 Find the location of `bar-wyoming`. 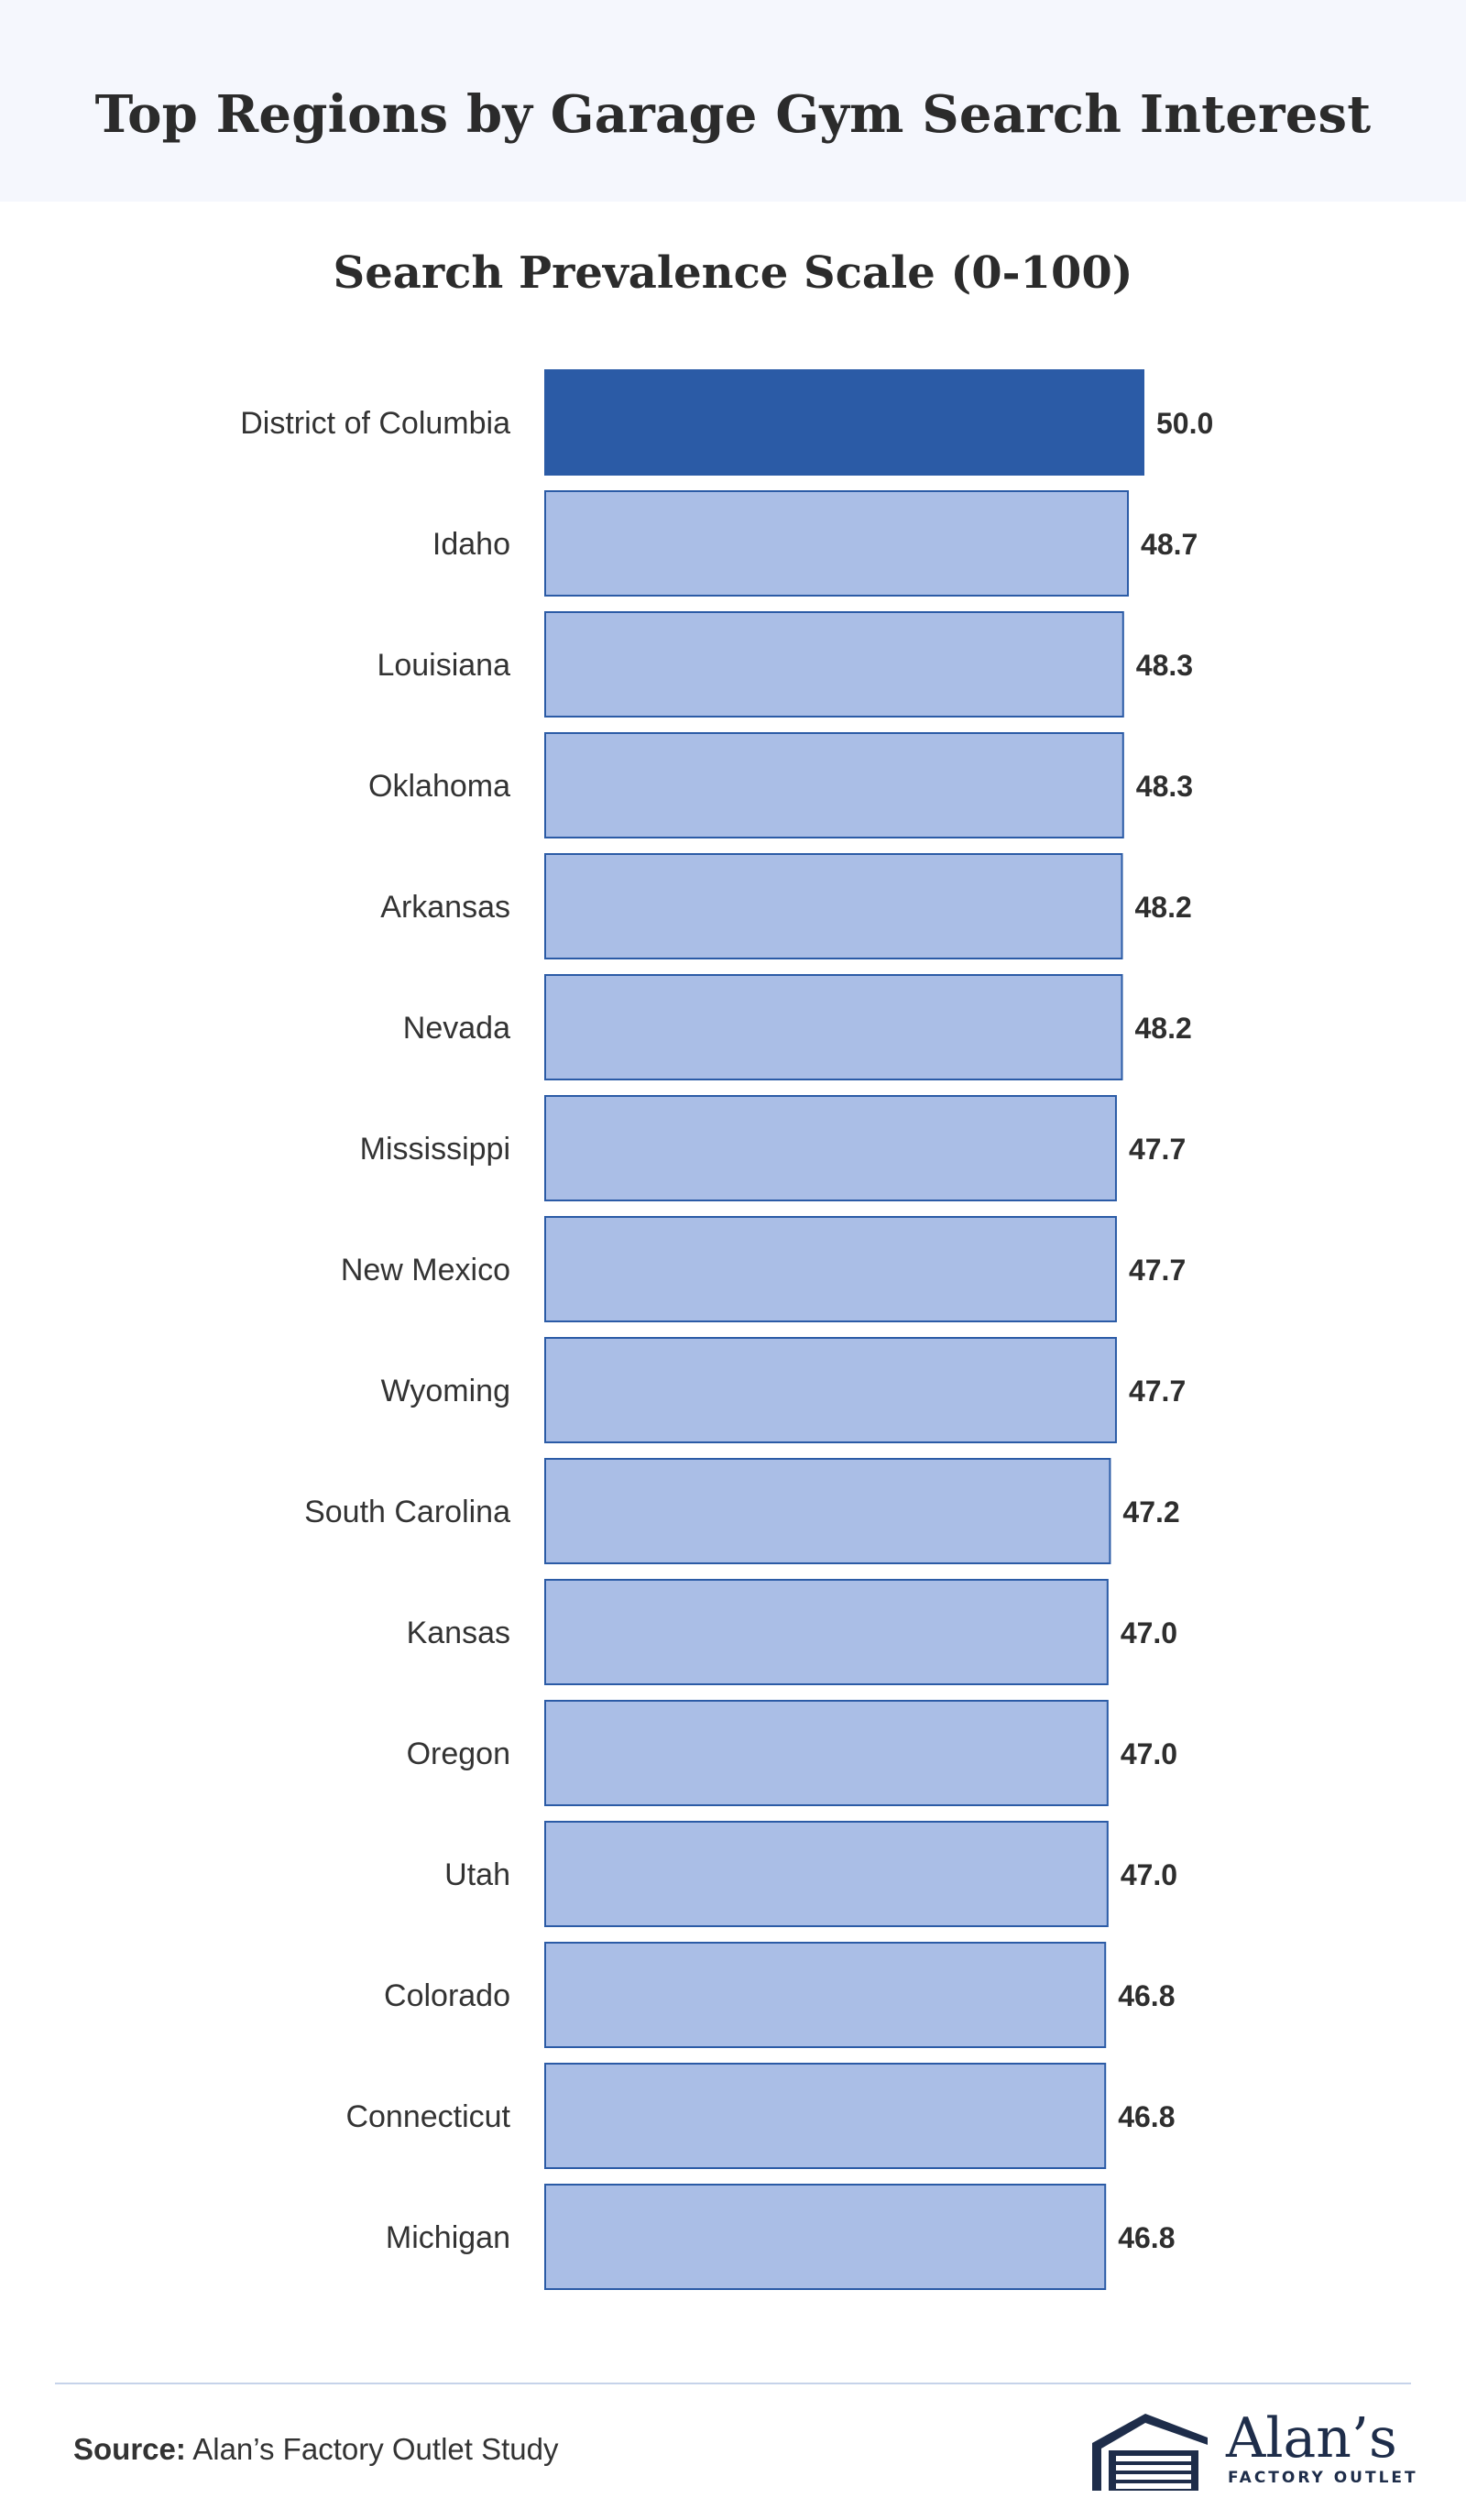

bar-wyoming is located at coordinates (830, 1390).